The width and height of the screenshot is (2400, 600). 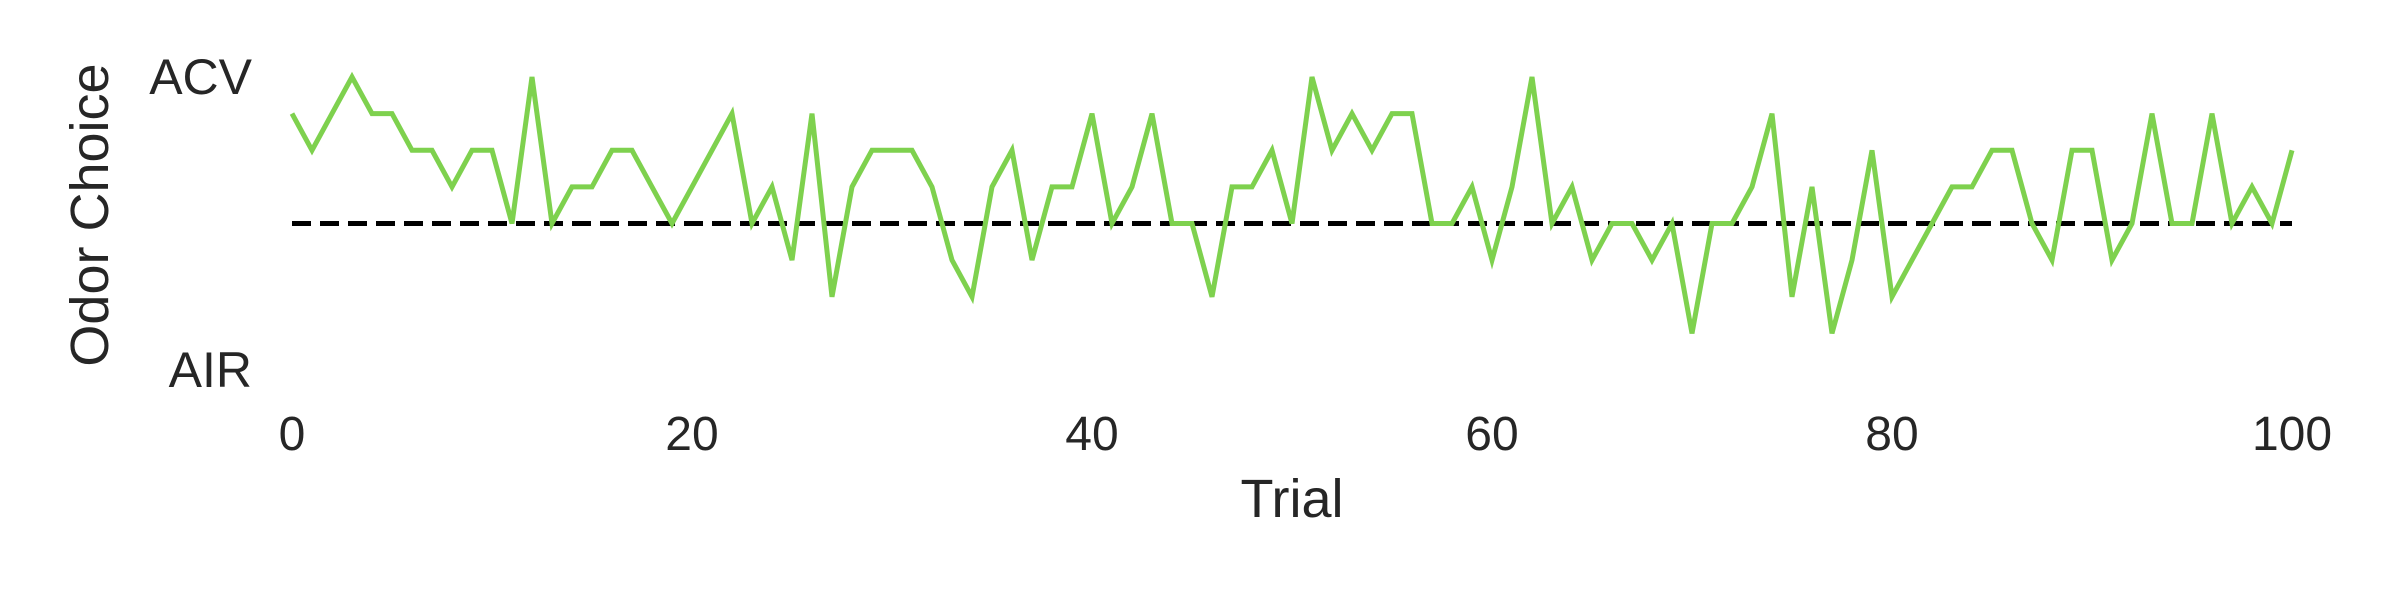 What do you see at coordinates (292, 434) in the screenshot?
I see `x-tick-label: 0` at bounding box center [292, 434].